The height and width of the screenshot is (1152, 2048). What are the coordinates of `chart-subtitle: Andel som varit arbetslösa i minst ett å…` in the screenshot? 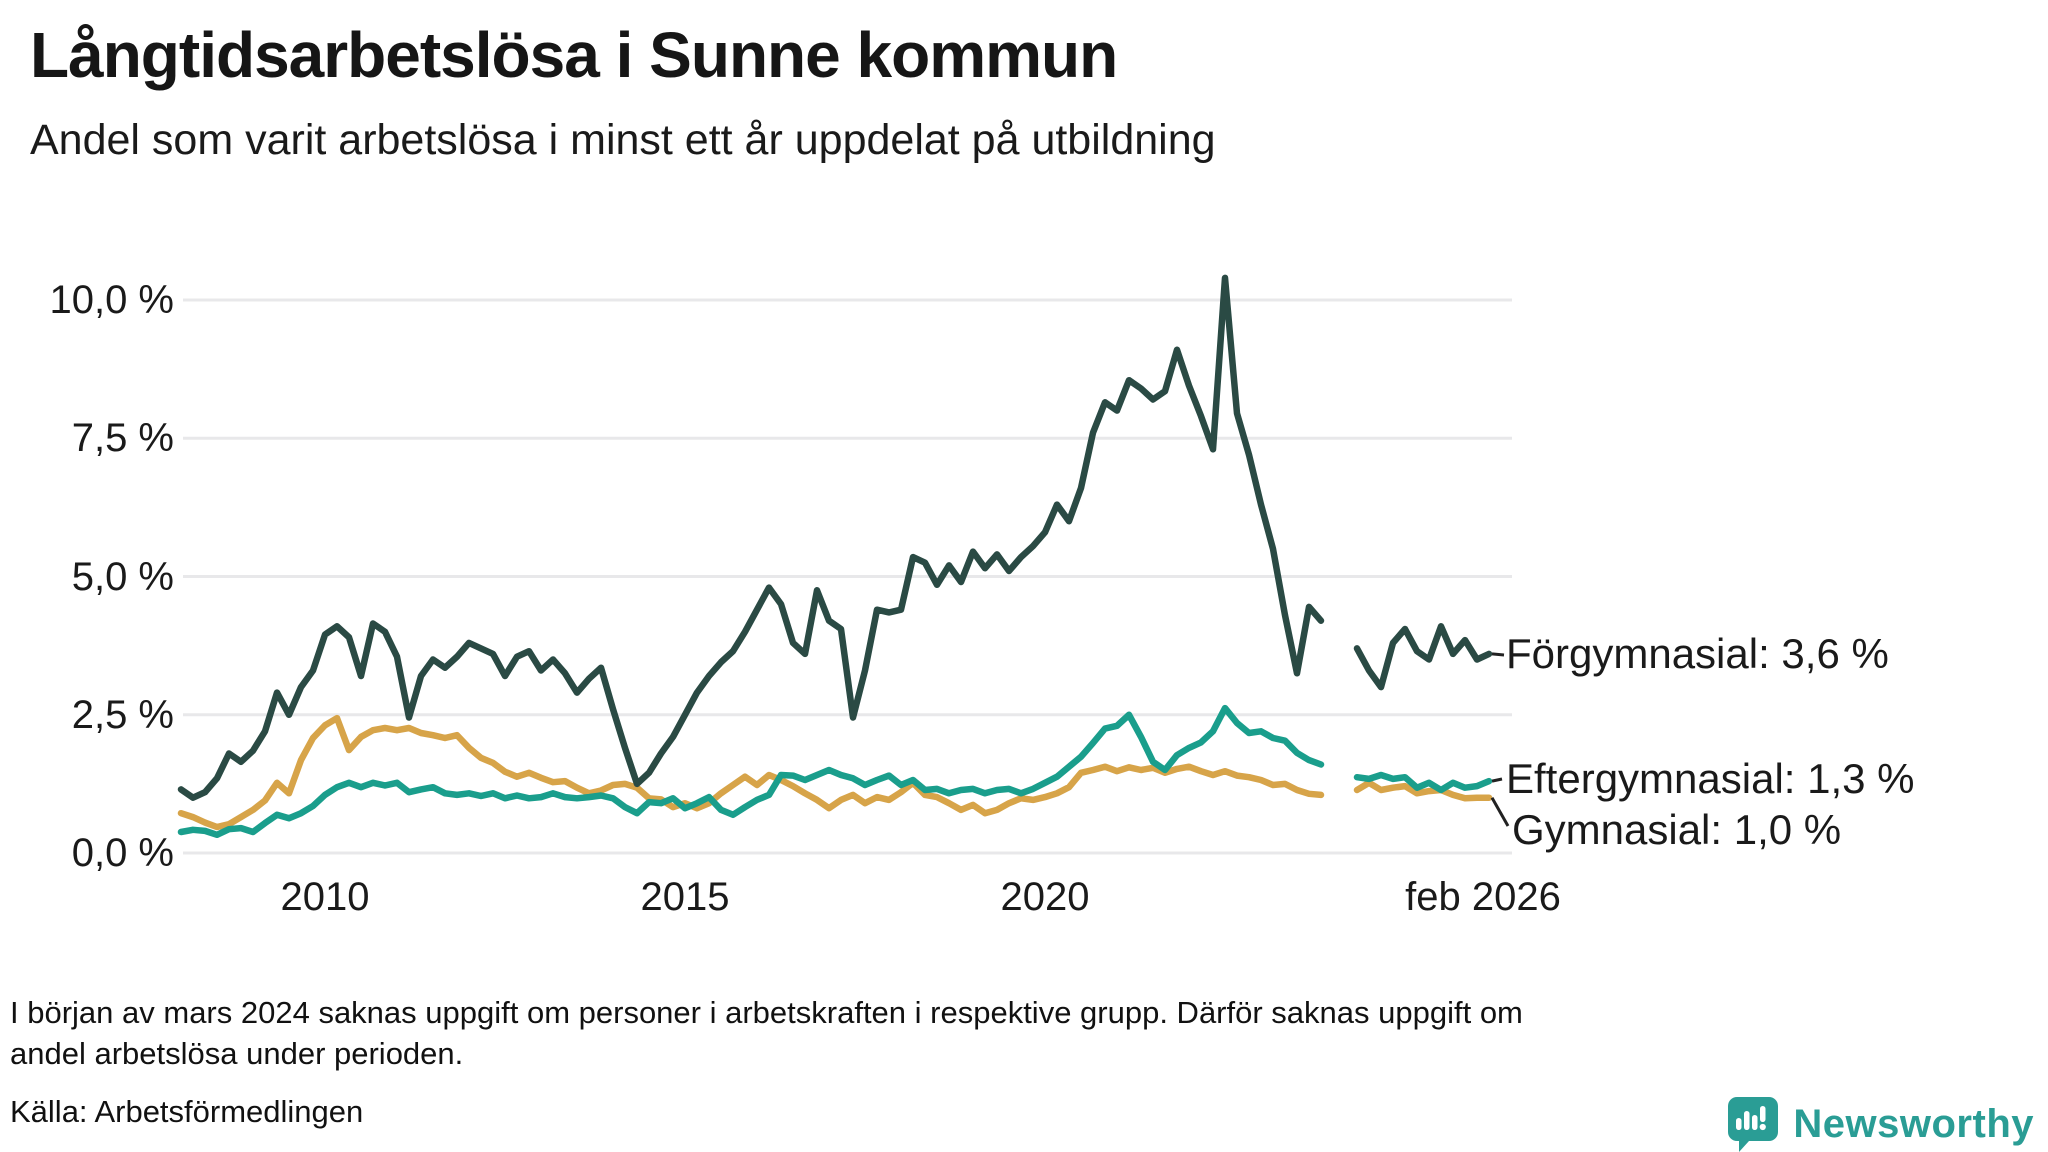 It's located at (623, 140).